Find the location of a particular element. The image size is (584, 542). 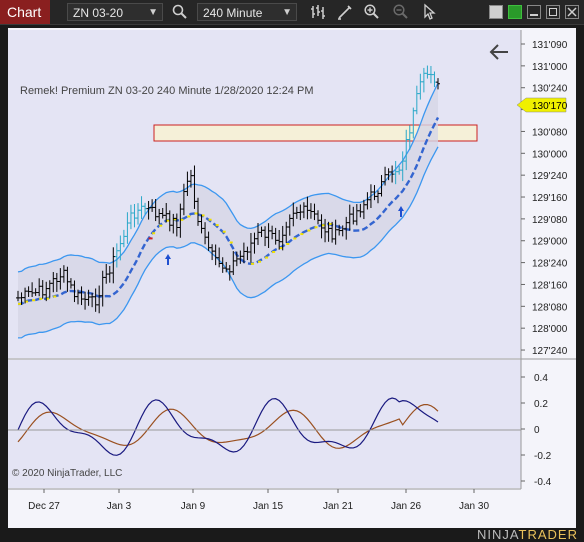

resistance-zone is located at coordinates (315, 133).